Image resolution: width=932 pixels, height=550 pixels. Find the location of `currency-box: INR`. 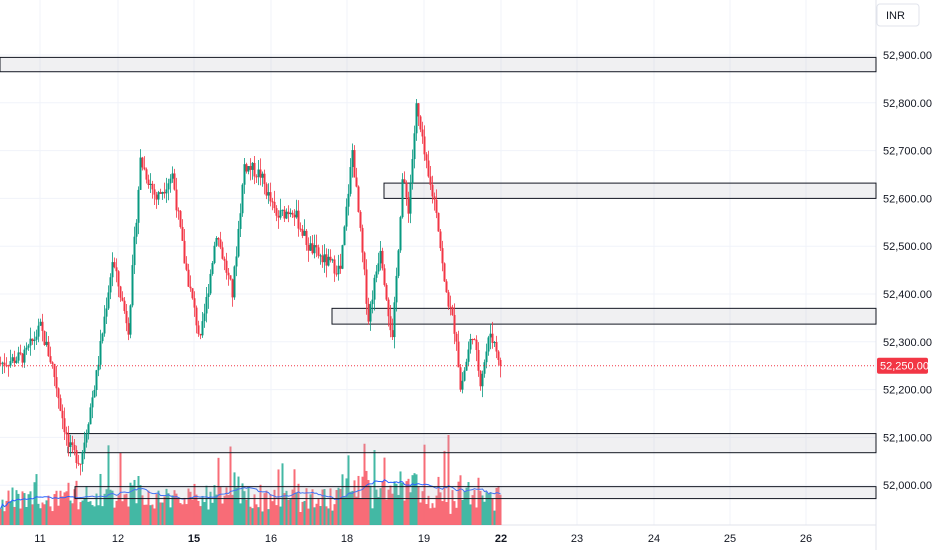

currency-box: INR is located at coordinates (898, 15).